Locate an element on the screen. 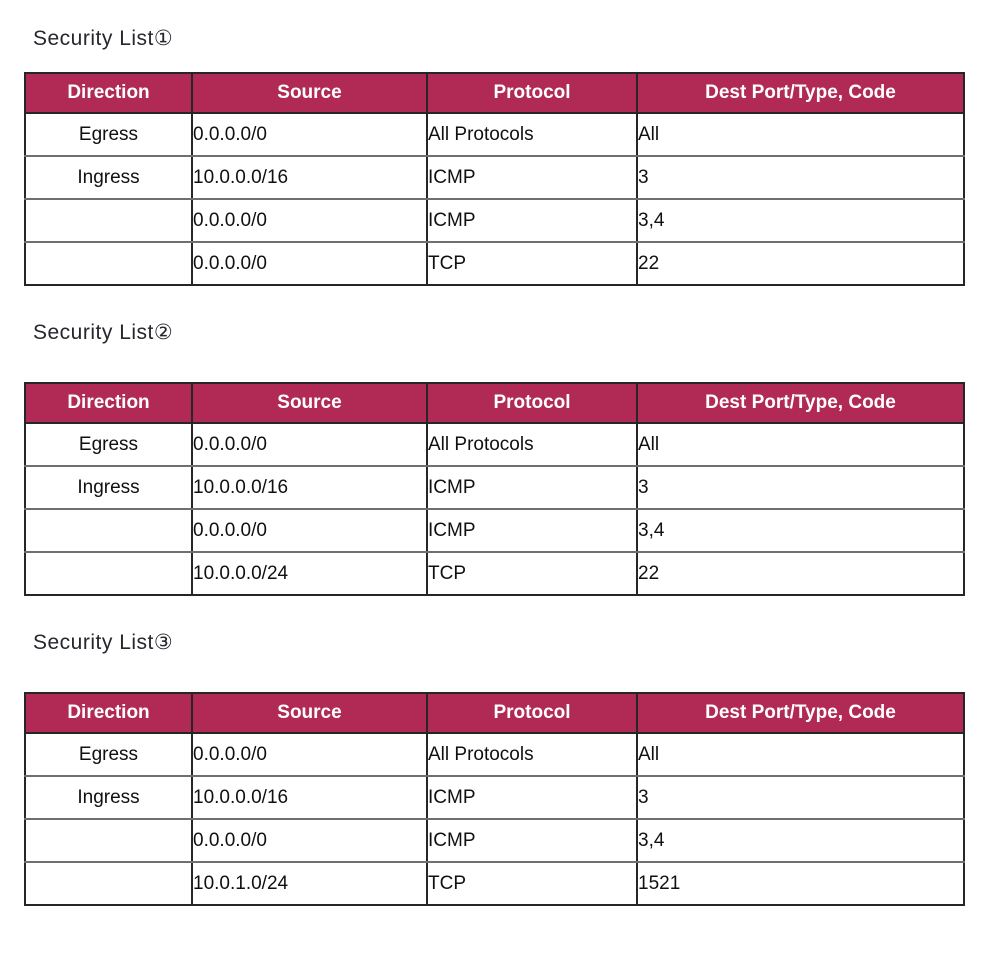 This screenshot has height=963, width=997. table-row: 10.0.0.0/24 TCP 22 is located at coordinates (494, 573).